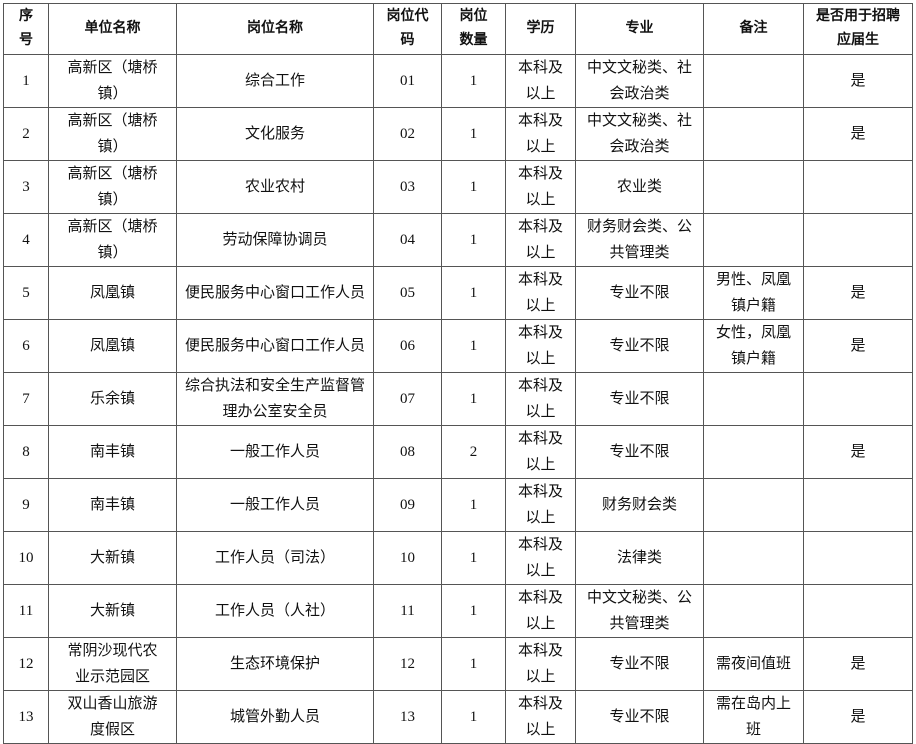 This screenshot has width=916, height=744. I want to click on cell: 便民服务中心窗口工作人员, so click(275, 346).